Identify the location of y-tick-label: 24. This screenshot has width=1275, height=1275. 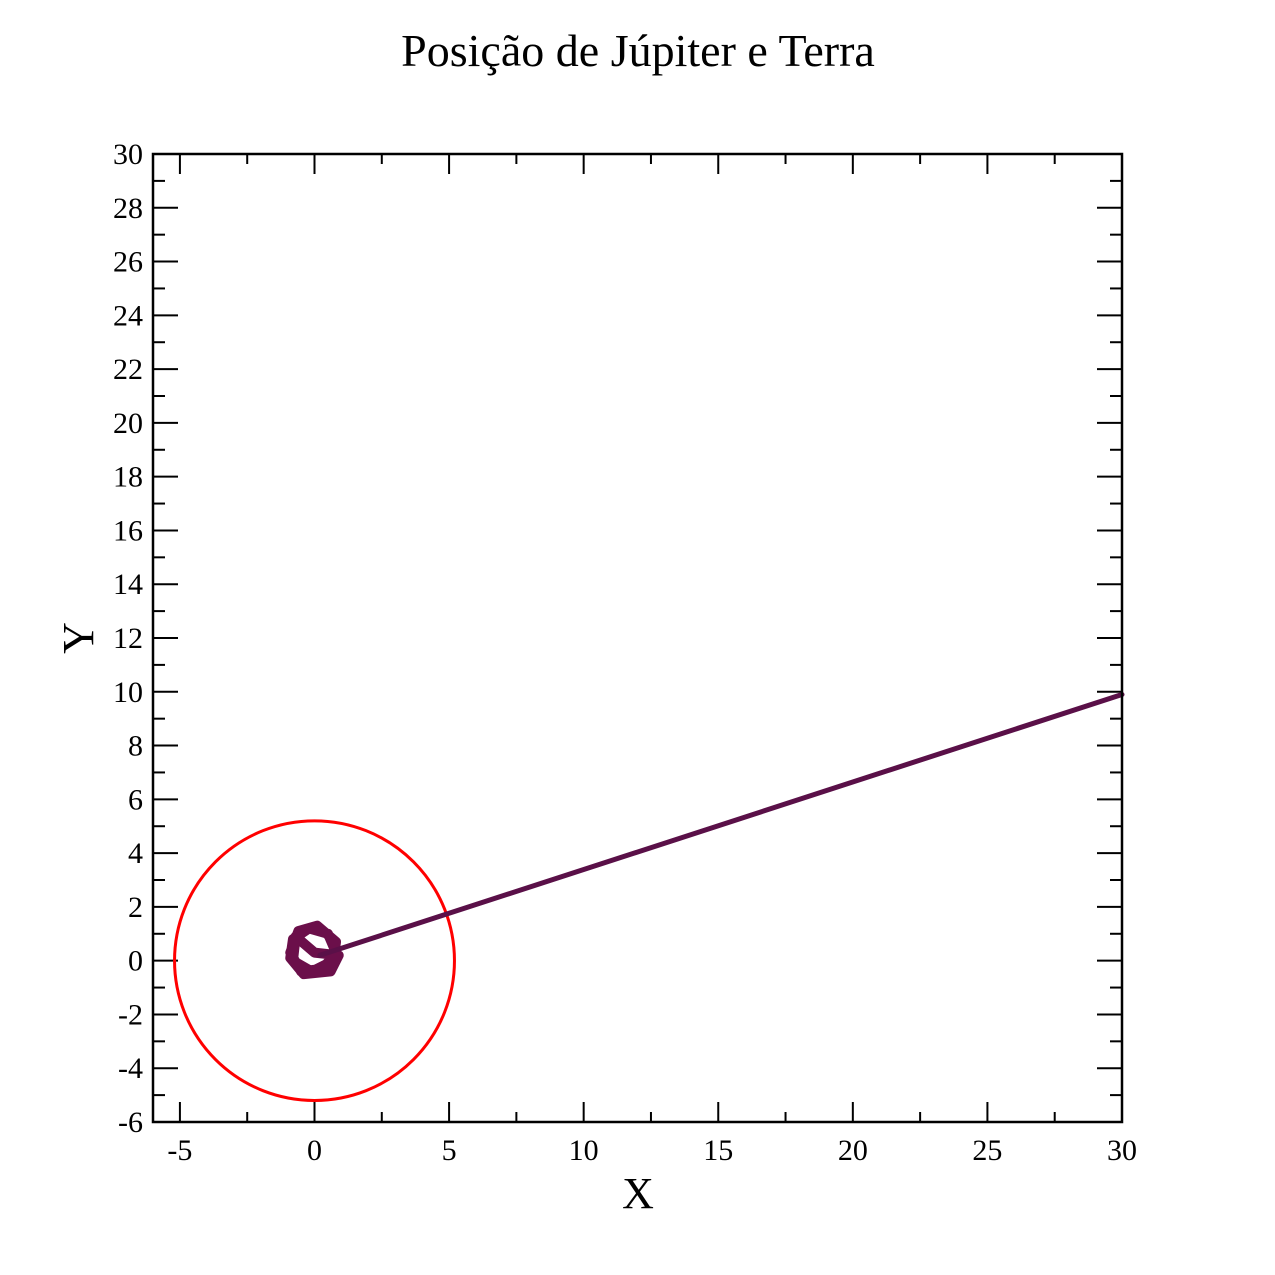
(128, 315).